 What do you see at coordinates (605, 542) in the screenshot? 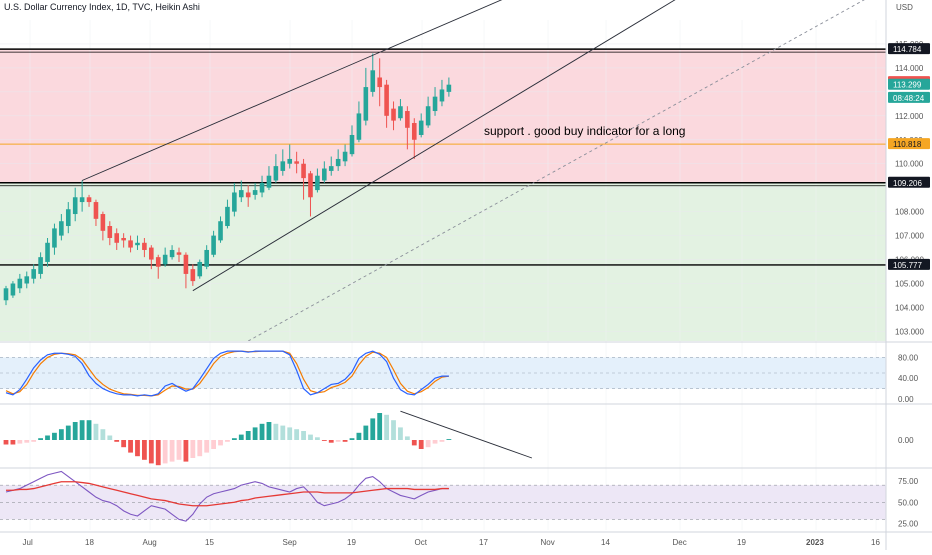
I see `time-tick-label: 14` at bounding box center [605, 542].